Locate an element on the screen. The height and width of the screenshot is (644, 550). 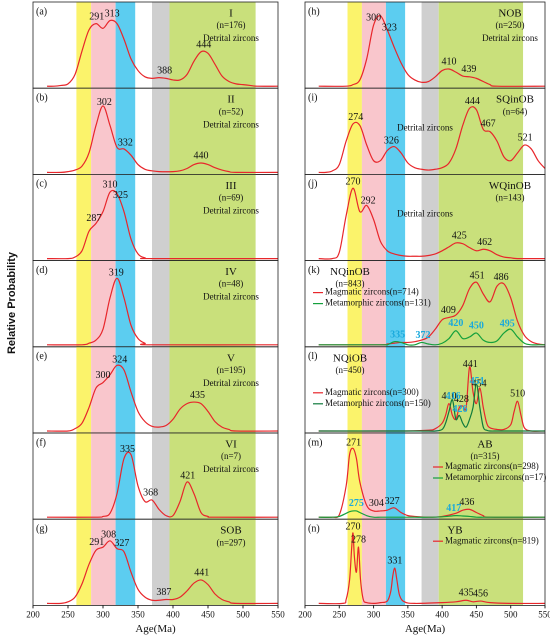
panel-label: (a) is located at coordinates (41, 11).